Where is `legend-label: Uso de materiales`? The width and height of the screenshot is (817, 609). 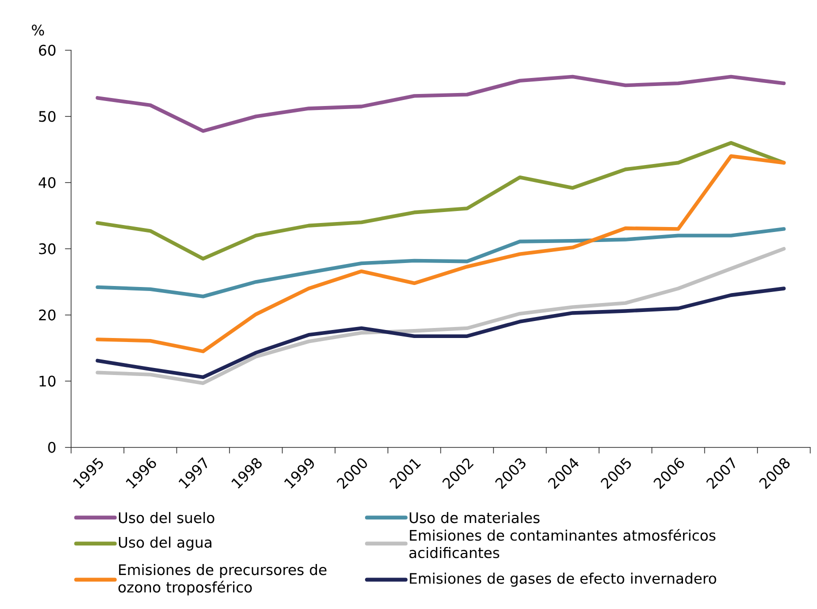
legend-label: Uso de materiales is located at coordinates (475, 518).